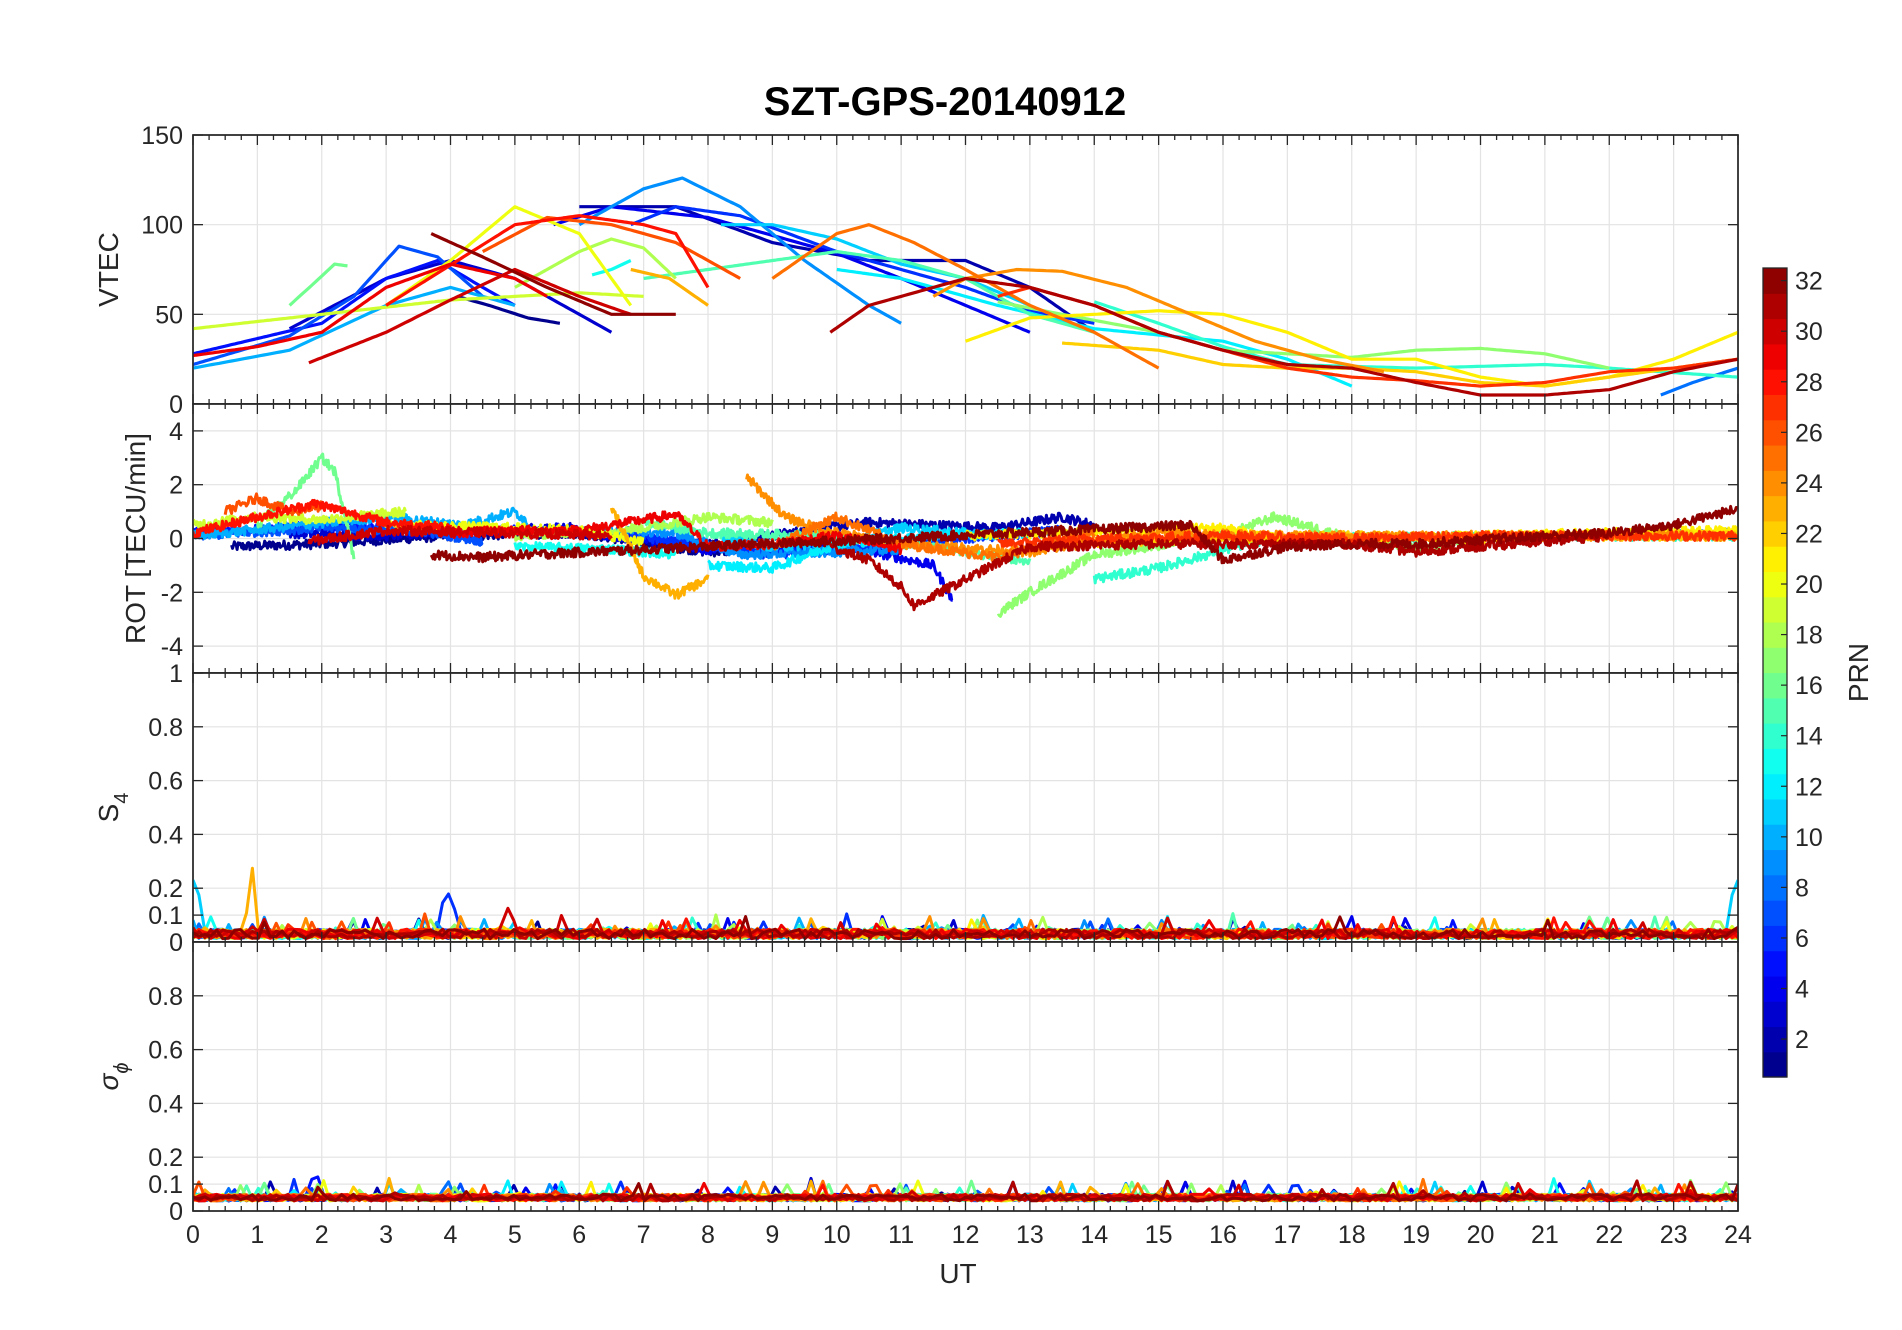 This screenshot has width=1902, height=1330. Describe the element at coordinates (386, 1235) in the screenshot. I see `x-tick-label: 3` at that location.